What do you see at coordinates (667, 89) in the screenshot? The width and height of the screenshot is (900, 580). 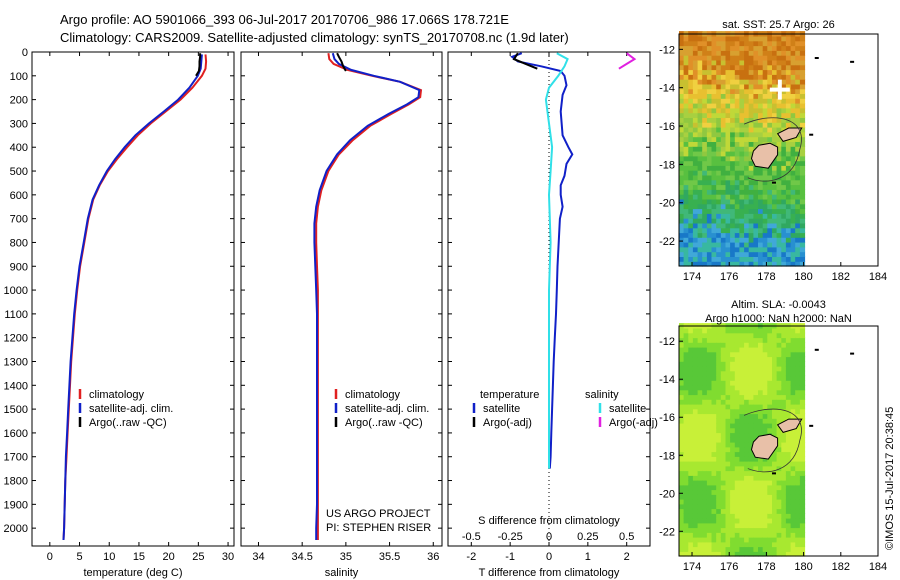 I see `sst_map-ytick-label: -14` at bounding box center [667, 89].